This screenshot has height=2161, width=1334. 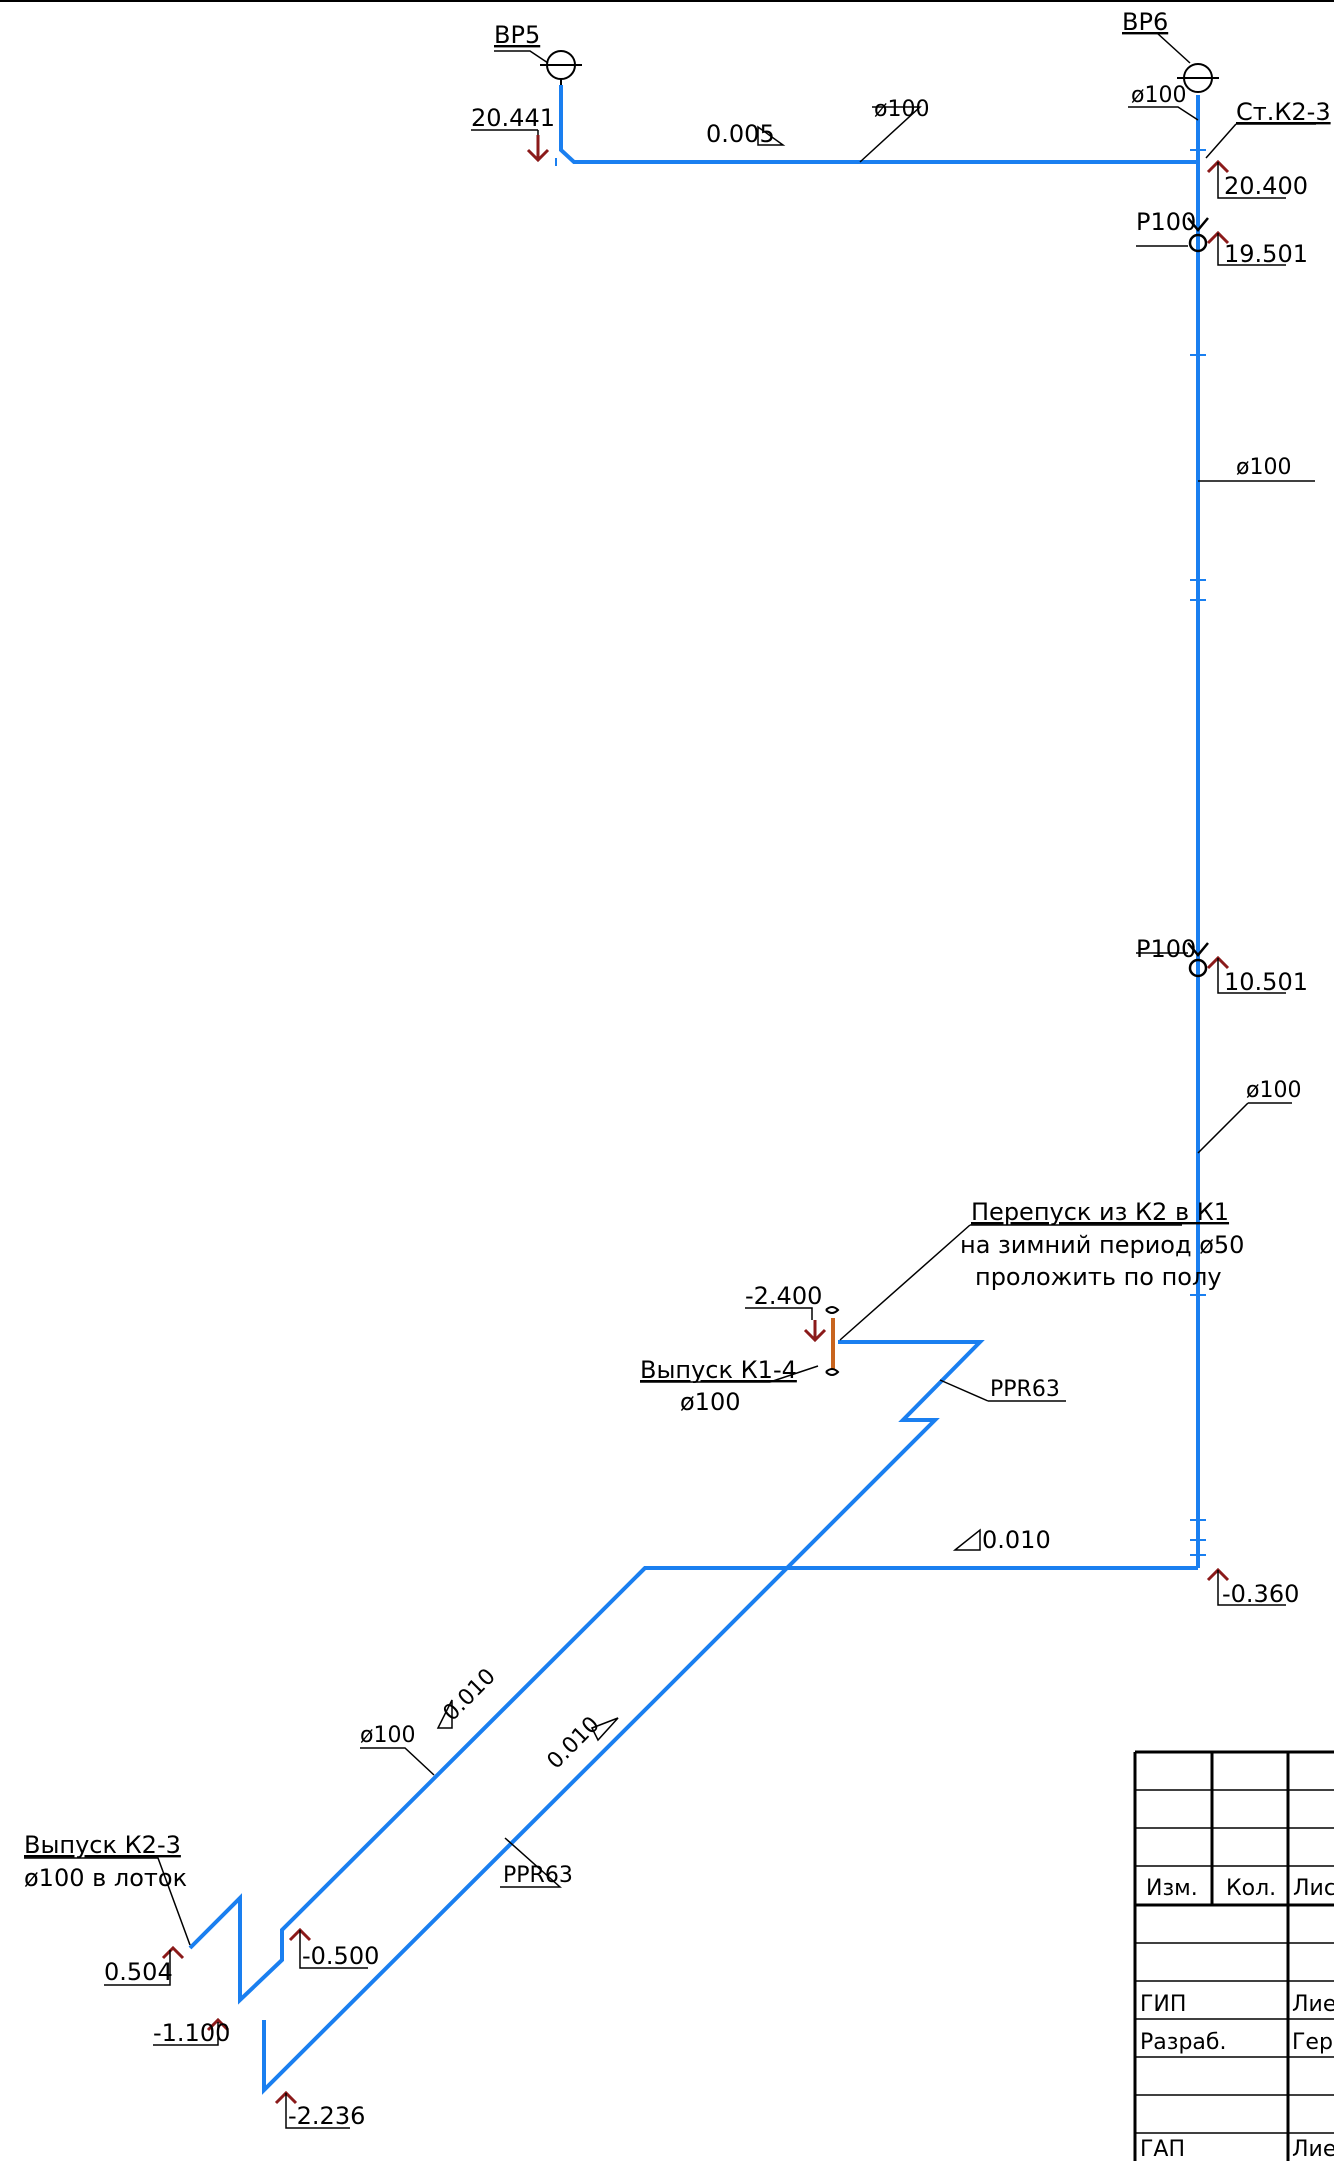 I want to click on tb-col-list: Лис, so click(x=1313, y=1888).